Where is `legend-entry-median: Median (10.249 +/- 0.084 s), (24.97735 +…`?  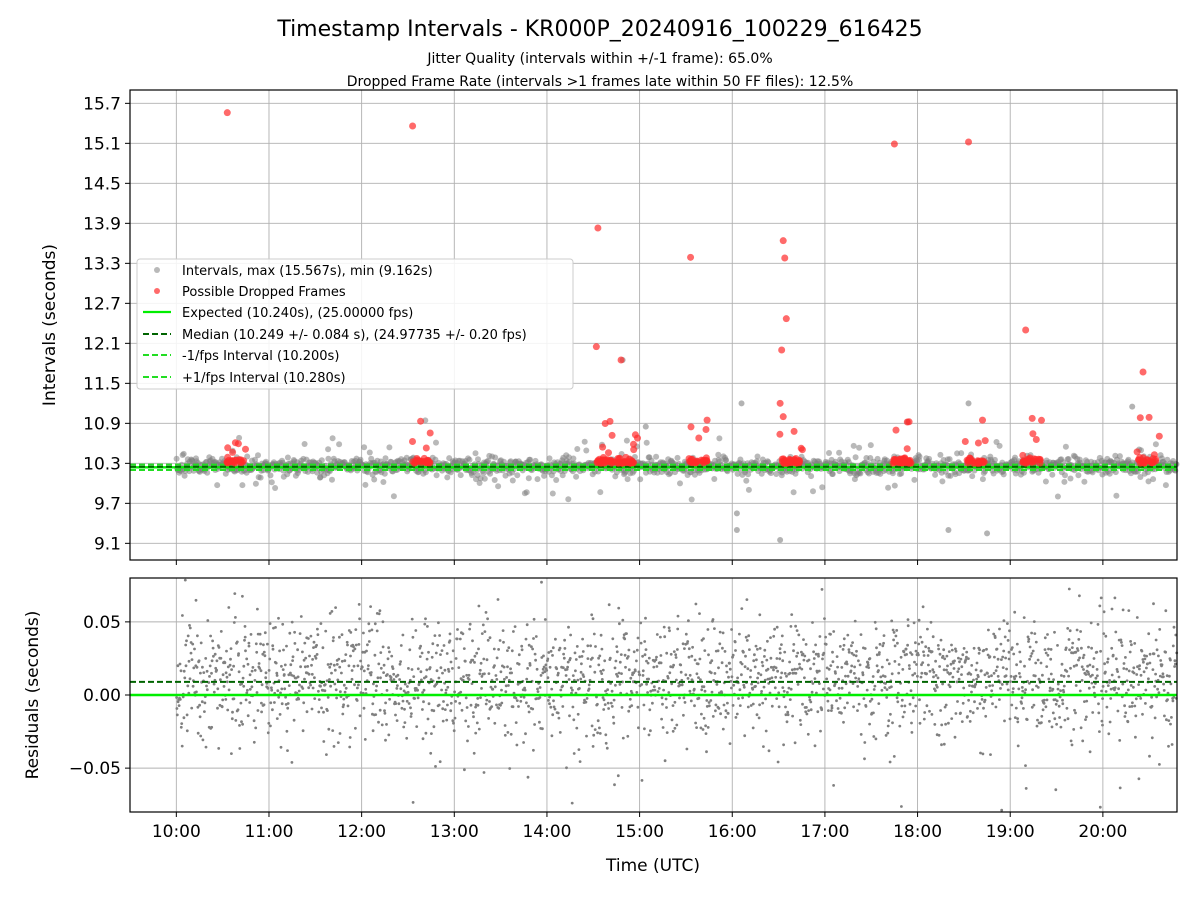 legend-entry-median: Median (10.249 +/- 0.084 s), (24.97735 +… is located at coordinates (354, 335).